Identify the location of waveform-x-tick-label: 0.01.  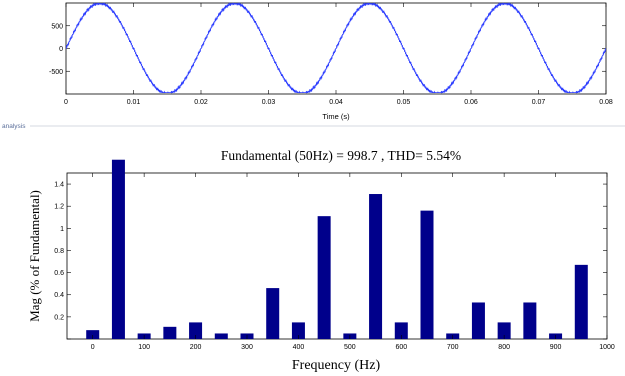
(134, 102).